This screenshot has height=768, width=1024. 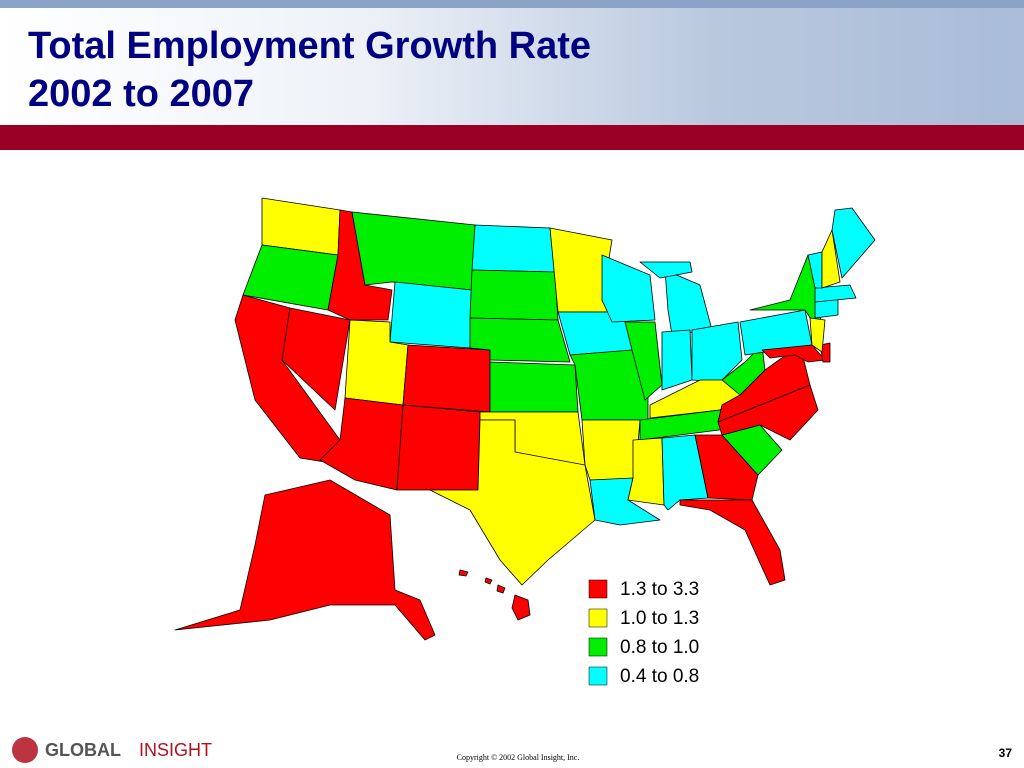 What do you see at coordinates (659, 589) in the screenshot?
I see `legend-label: 1.3 to 3.3` at bounding box center [659, 589].